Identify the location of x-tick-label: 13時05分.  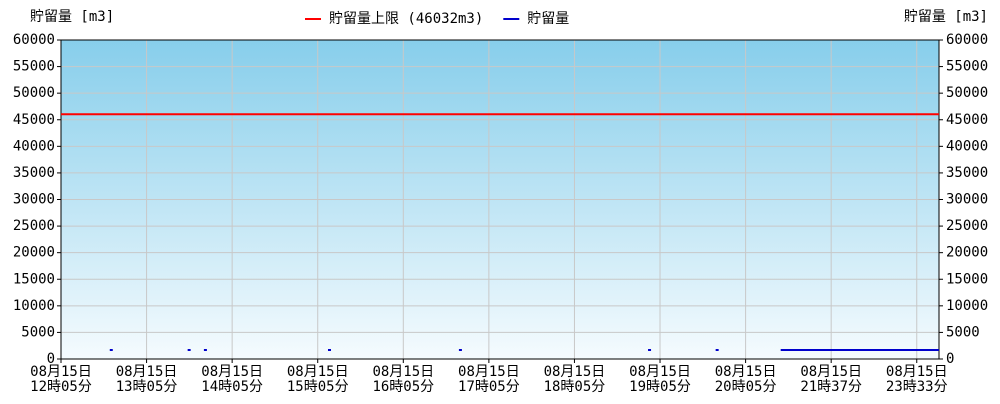
(147, 387).